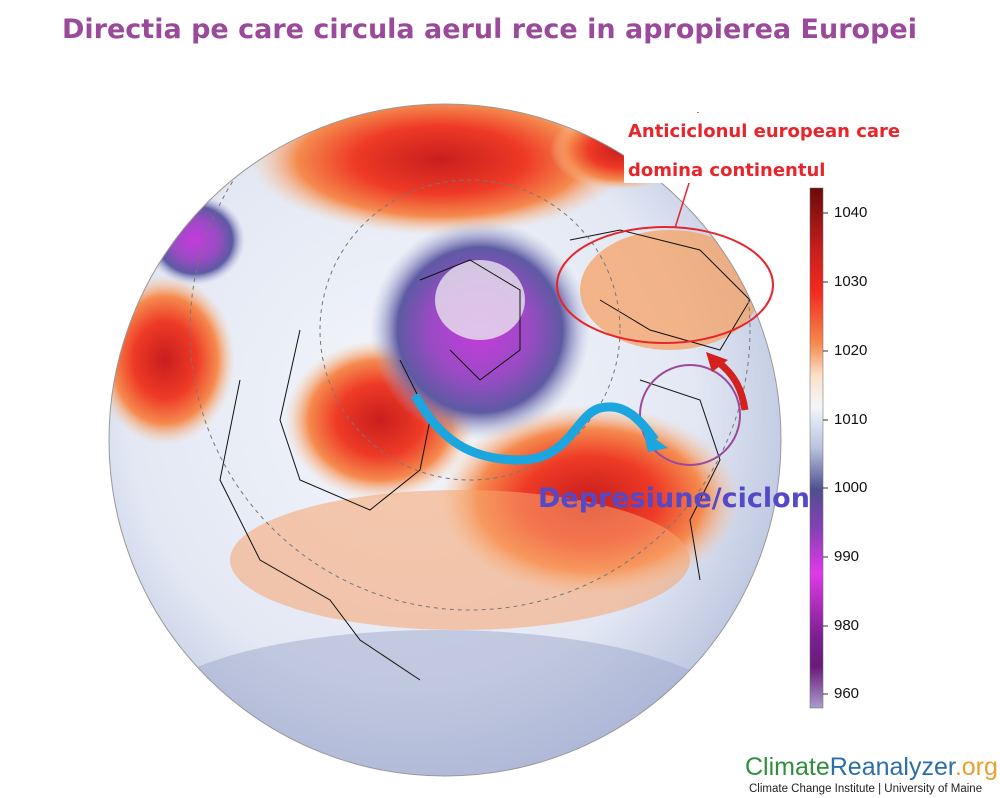 This screenshot has height=798, width=1000. What do you see at coordinates (665, 285) in the screenshot?
I see `anticyclone-ring` at bounding box center [665, 285].